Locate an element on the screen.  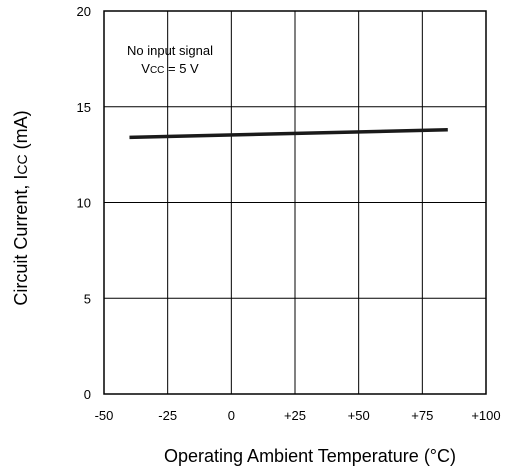
x-tick-label: -25 is located at coordinates (167, 415).